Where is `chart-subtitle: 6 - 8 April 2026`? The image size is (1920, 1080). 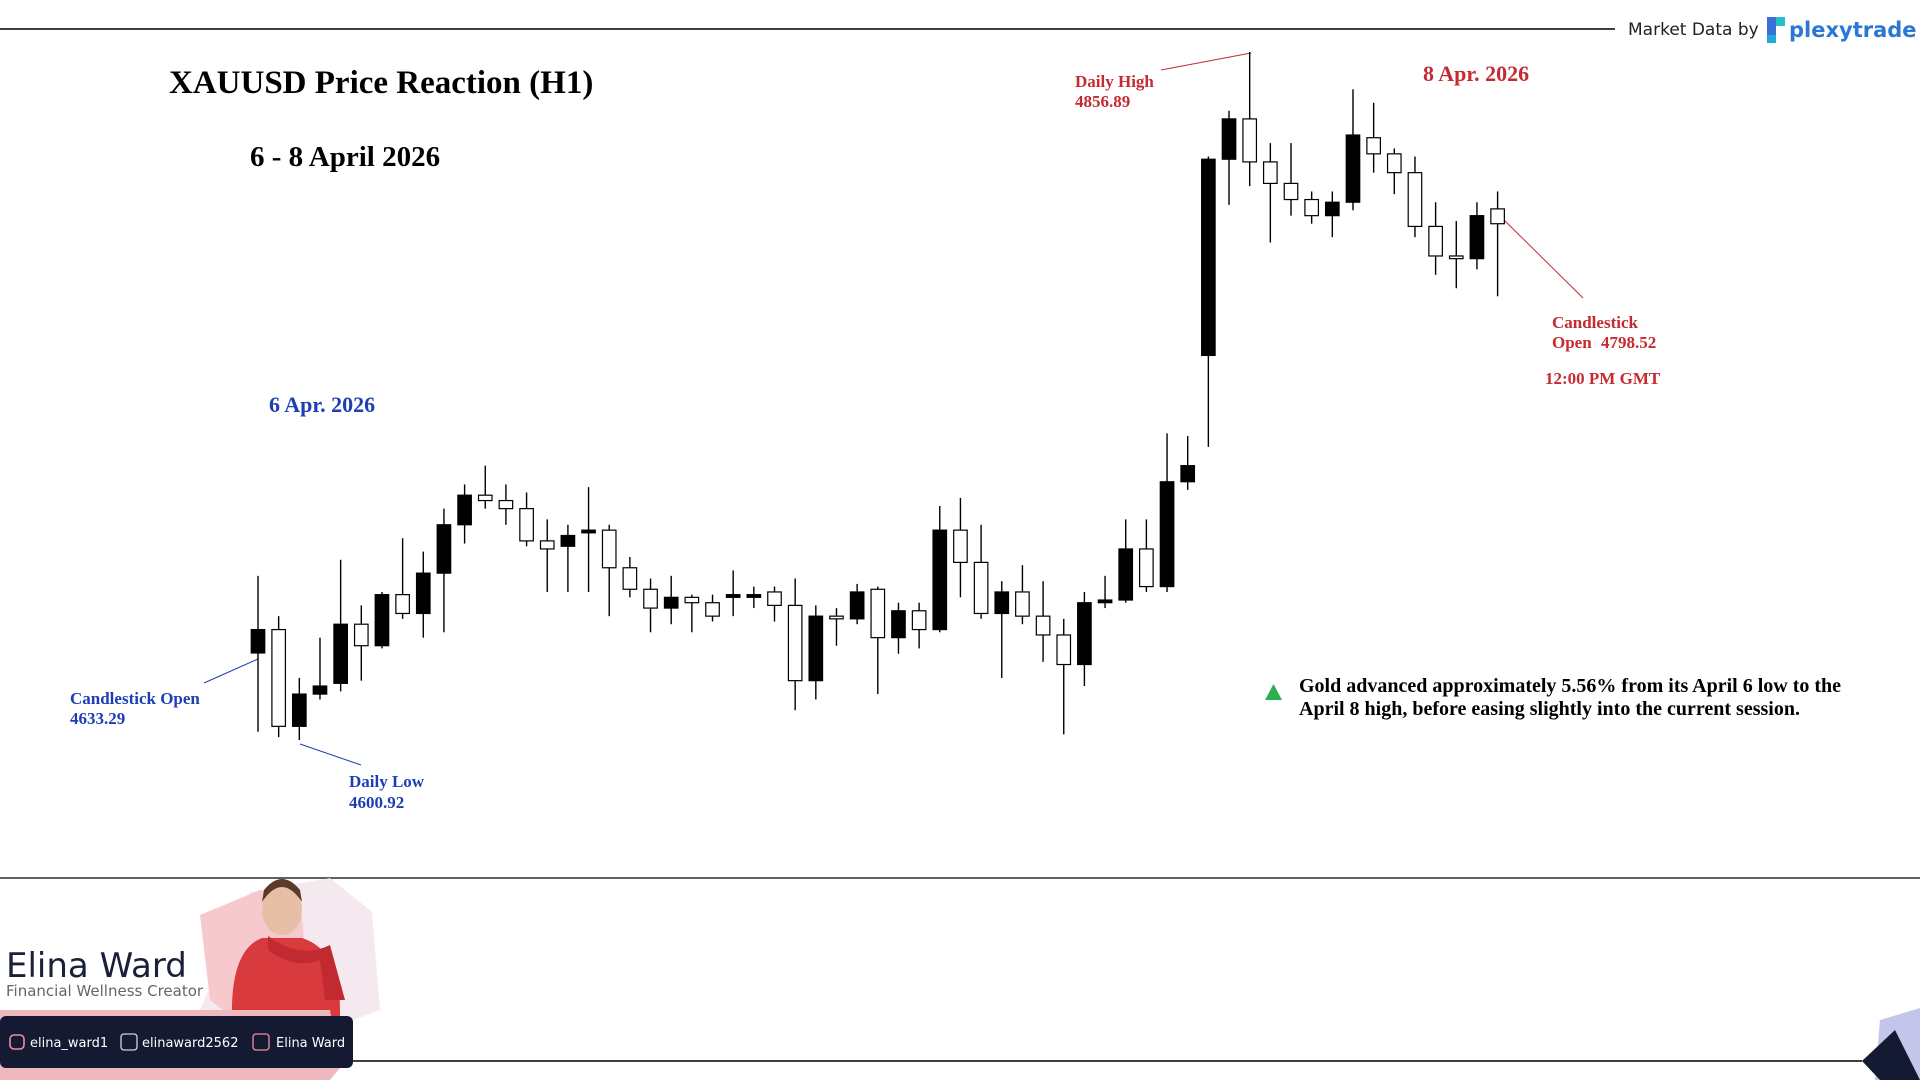
chart-subtitle: 6 - 8 April 2026 is located at coordinates (345, 157).